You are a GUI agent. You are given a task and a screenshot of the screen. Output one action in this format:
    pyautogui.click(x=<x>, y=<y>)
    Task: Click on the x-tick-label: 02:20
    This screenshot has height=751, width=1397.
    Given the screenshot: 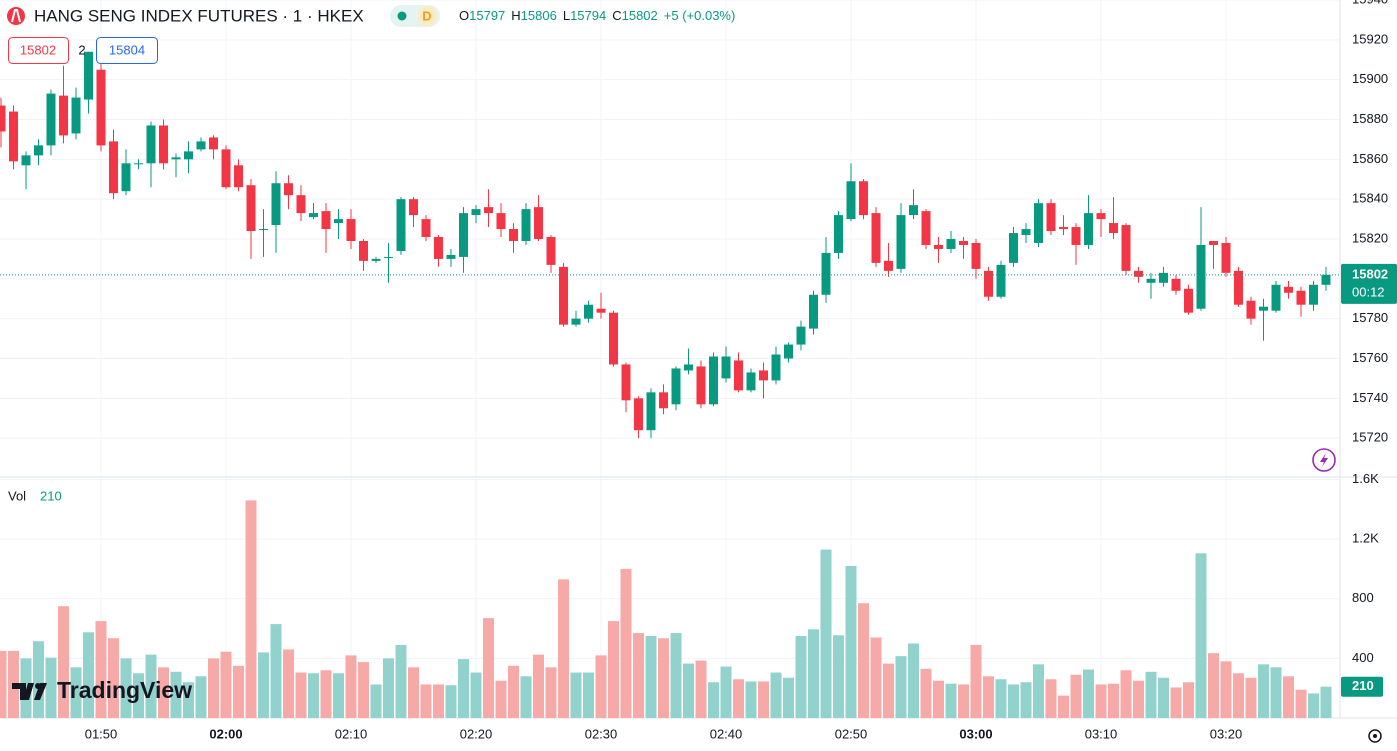 What is the action you would take?
    pyautogui.click(x=476, y=733)
    